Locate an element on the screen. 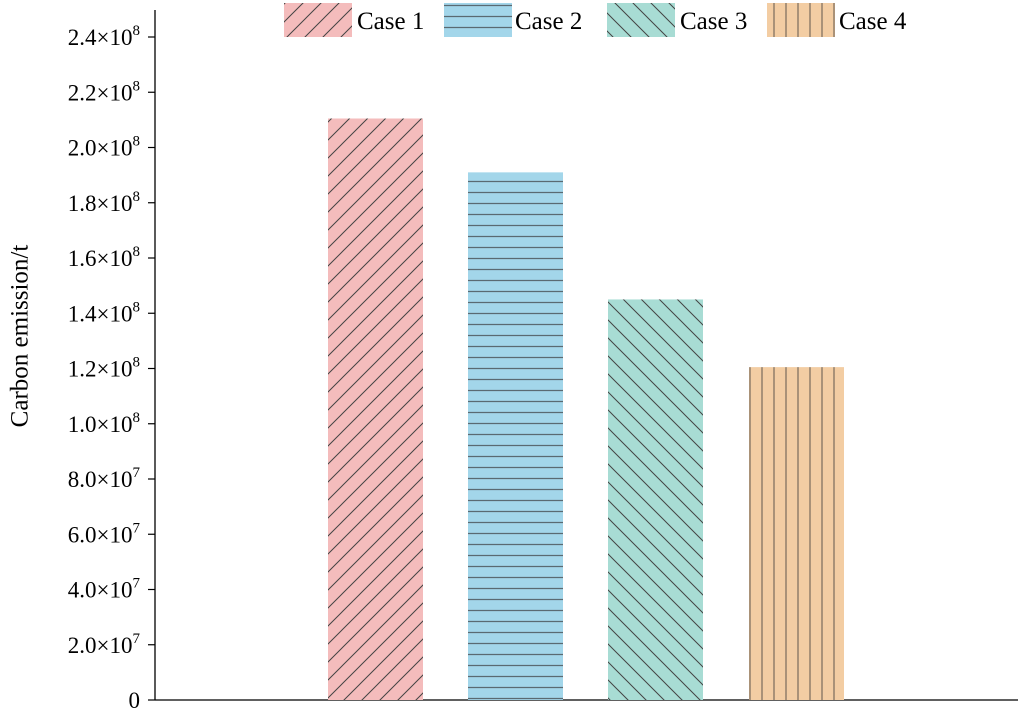 This screenshot has height=714, width=1020. legend-label: Case 4 is located at coordinates (873, 21).